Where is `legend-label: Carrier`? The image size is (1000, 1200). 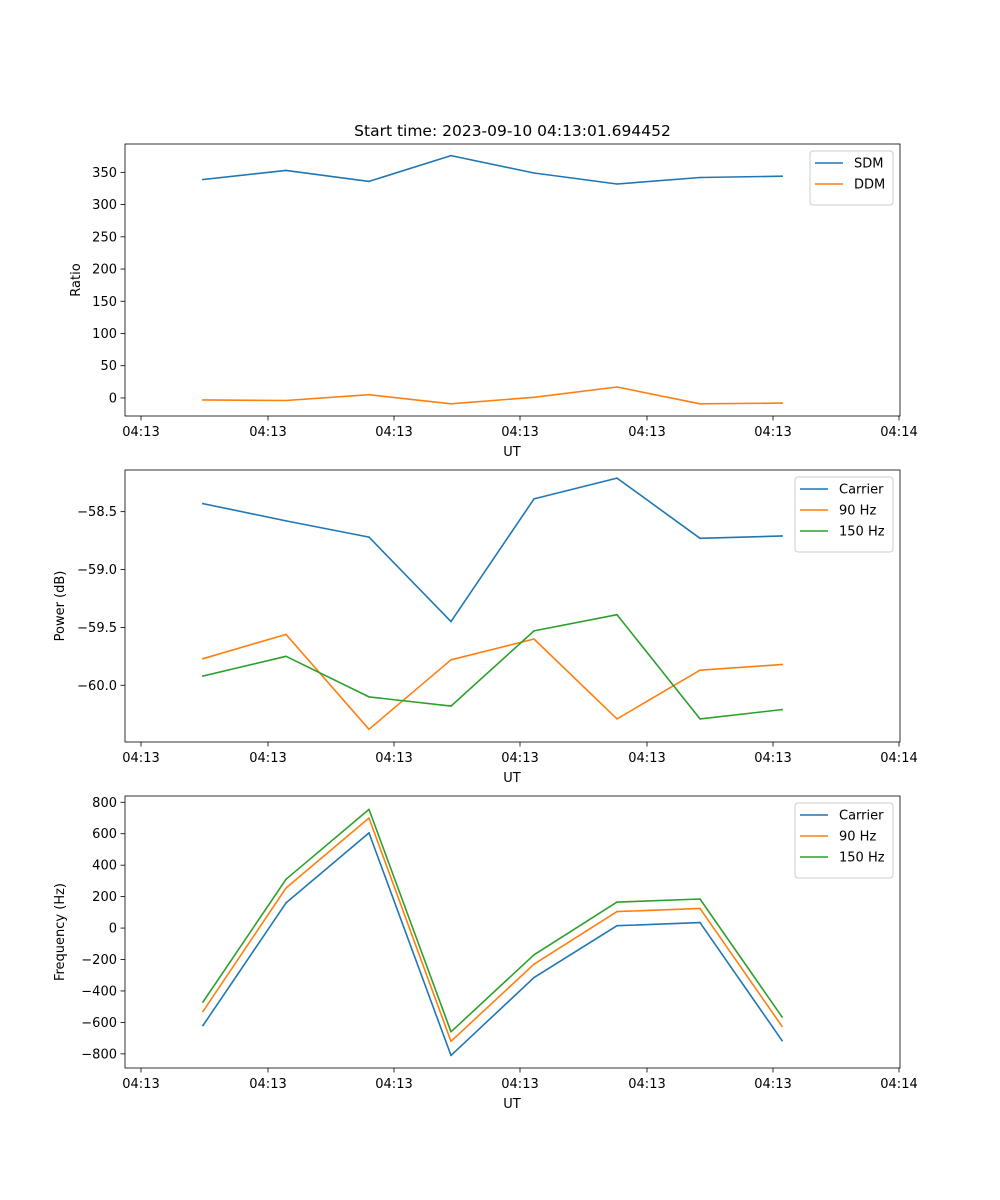
legend-label: Carrier is located at coordinates (861, 816).